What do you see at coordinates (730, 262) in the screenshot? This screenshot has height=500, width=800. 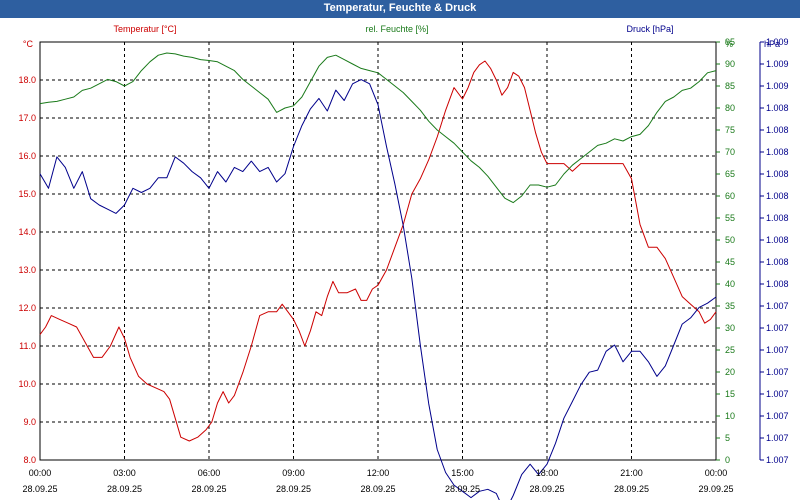 I see `humidity-tick: 45` at bounding box center [730, 262].